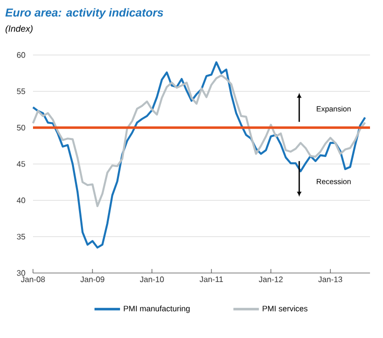  I want to click on chart-title: Euro area: activity indicators, so click(84, 13).